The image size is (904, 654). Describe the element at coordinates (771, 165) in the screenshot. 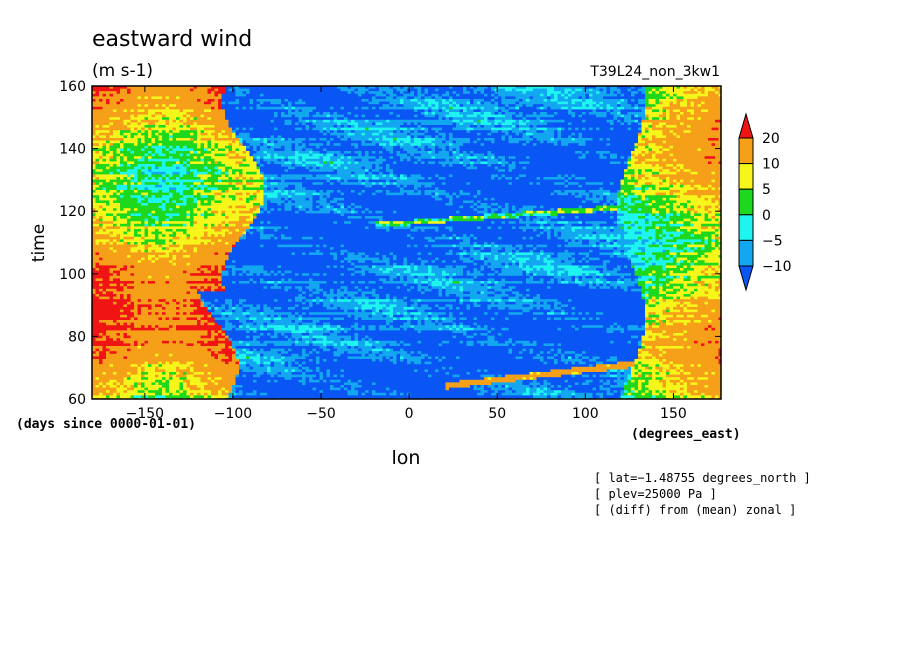

I see `colorbar-label: 10` at that location.